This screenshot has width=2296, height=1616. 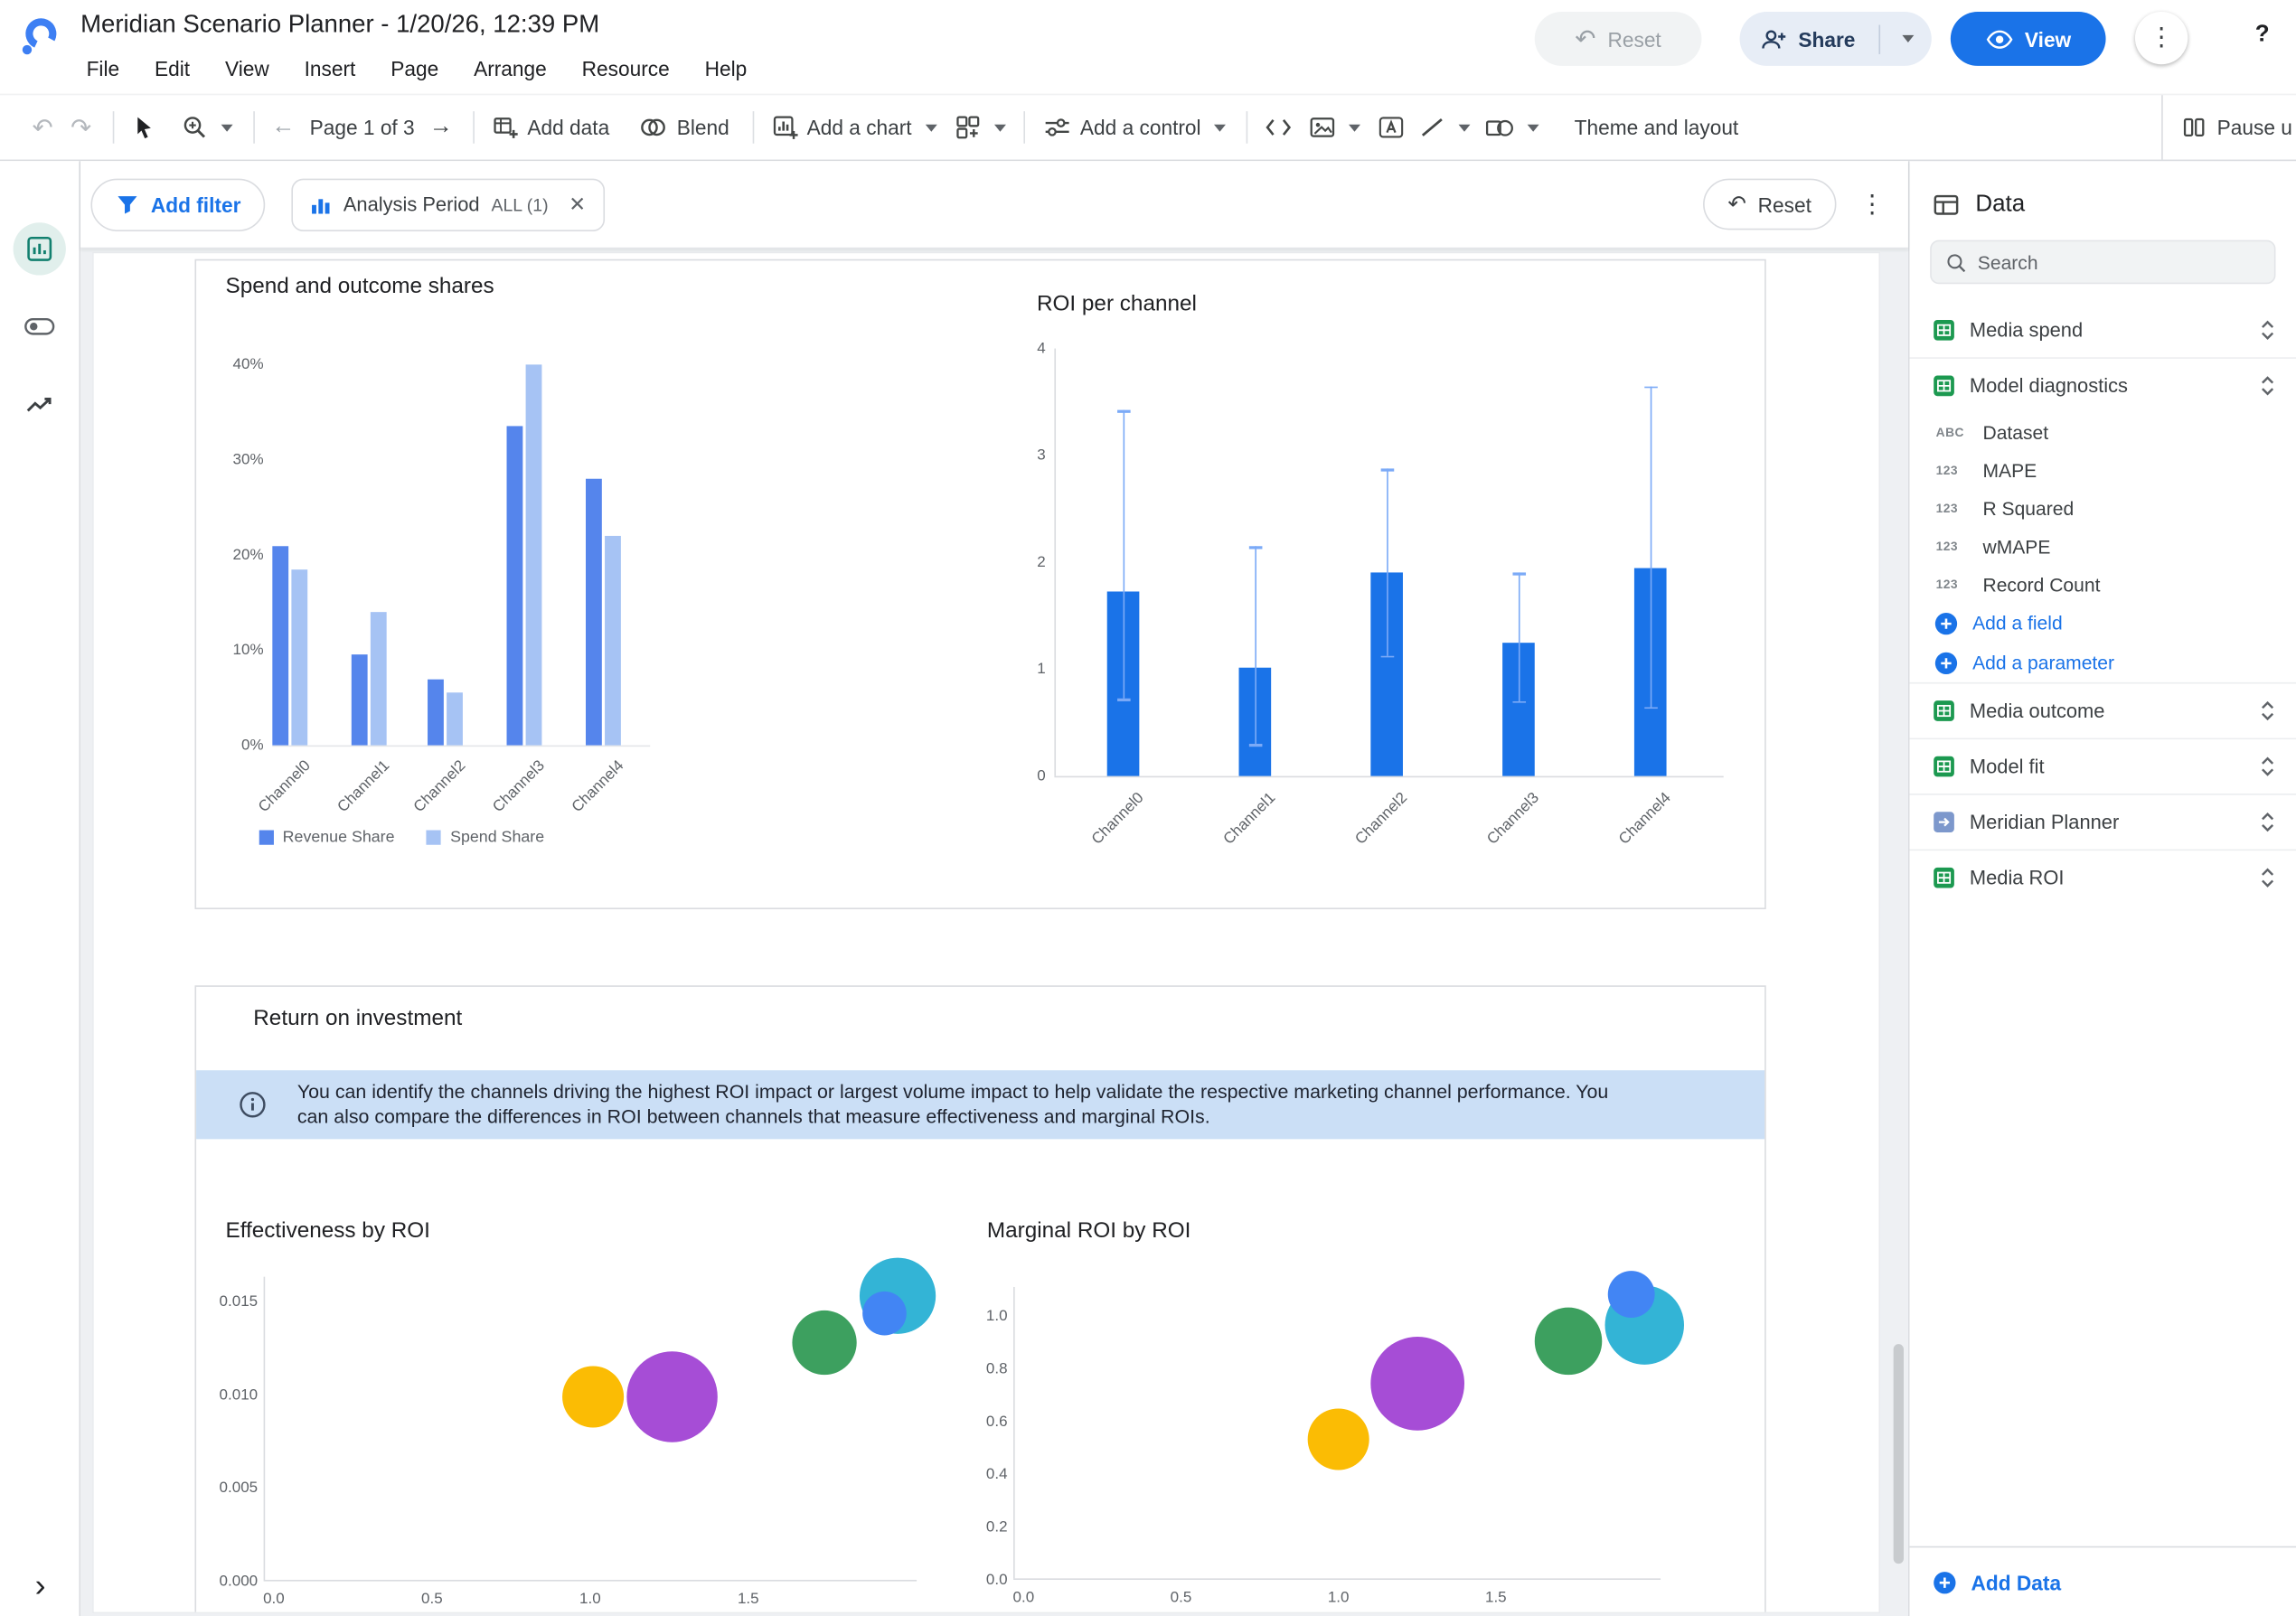 I want to click on add-filter-button: Add filter, so click(x=178, y=204).